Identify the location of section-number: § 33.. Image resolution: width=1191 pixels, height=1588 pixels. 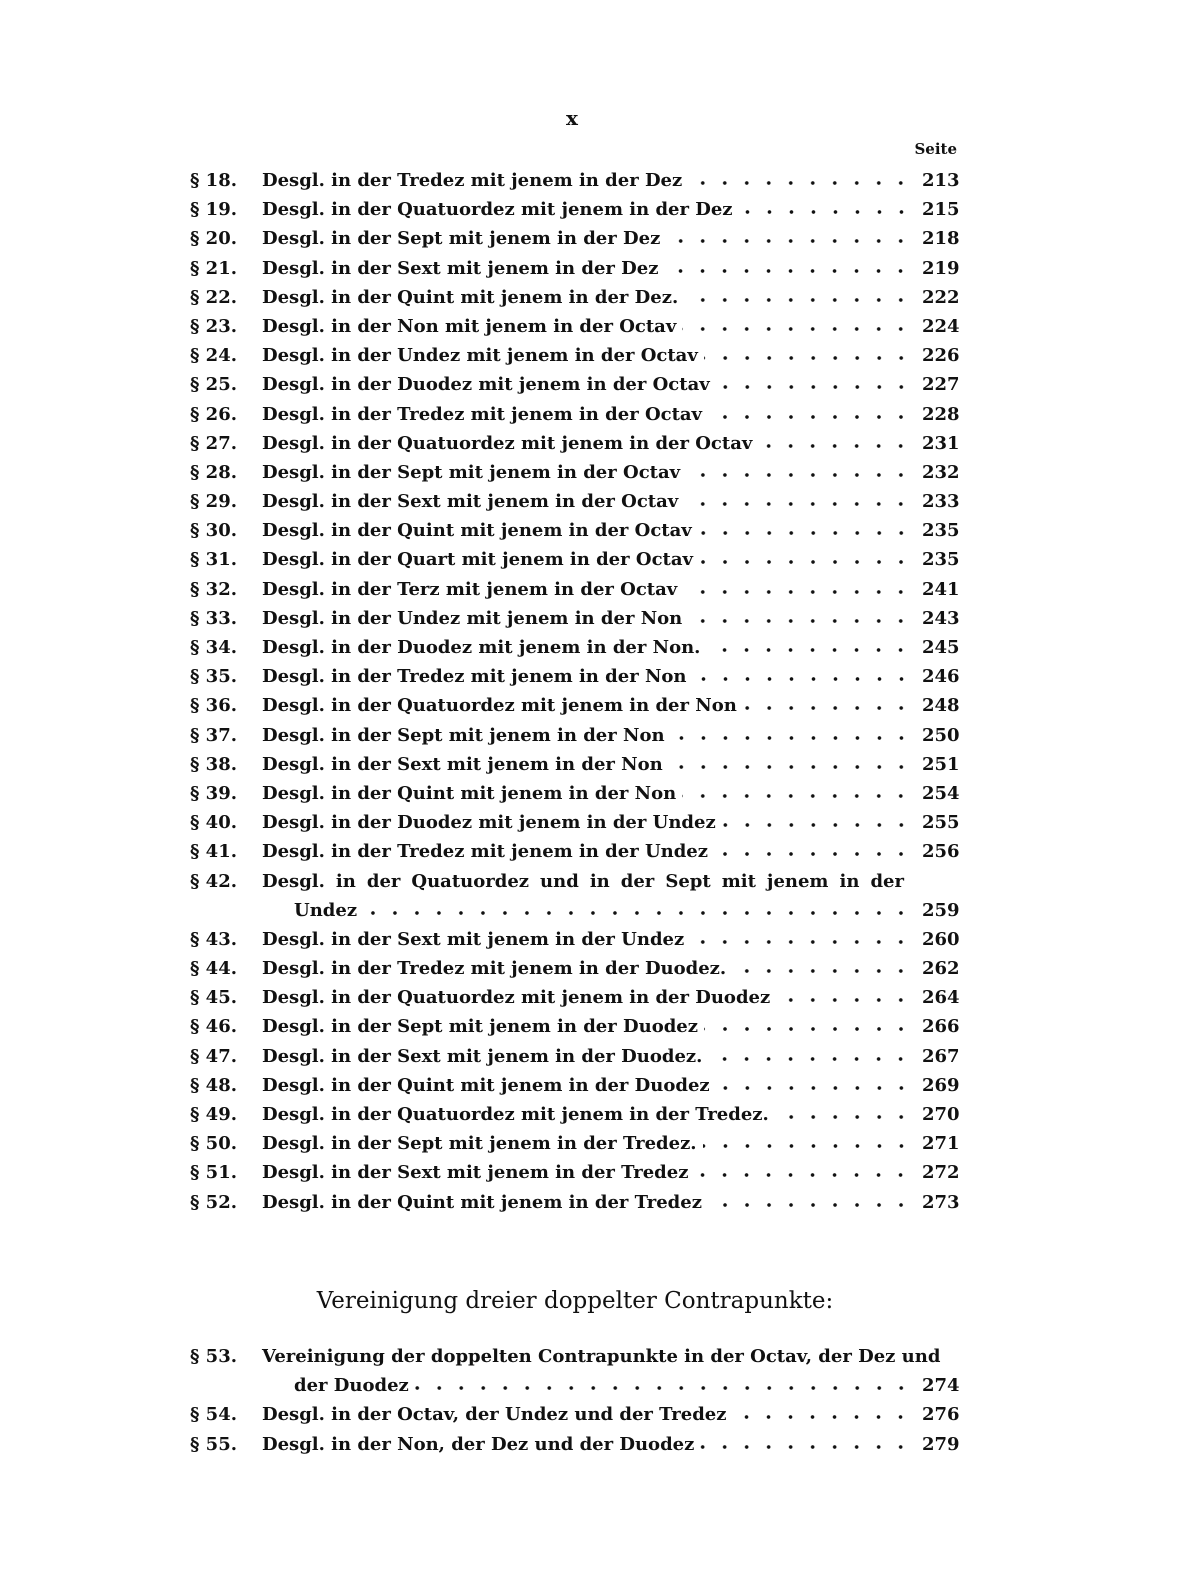
(213, 618).